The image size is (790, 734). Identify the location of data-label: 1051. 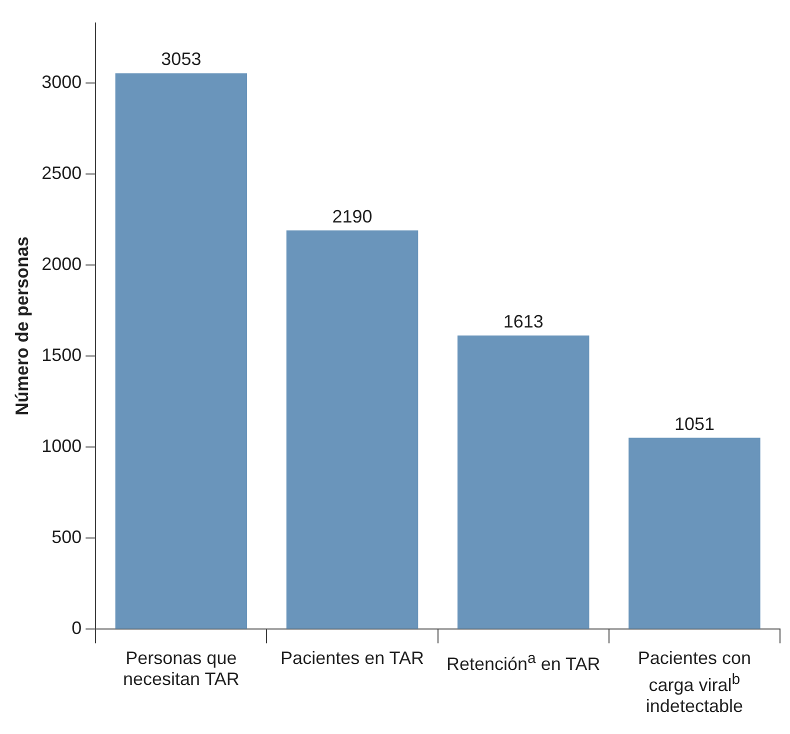
(694, 424).